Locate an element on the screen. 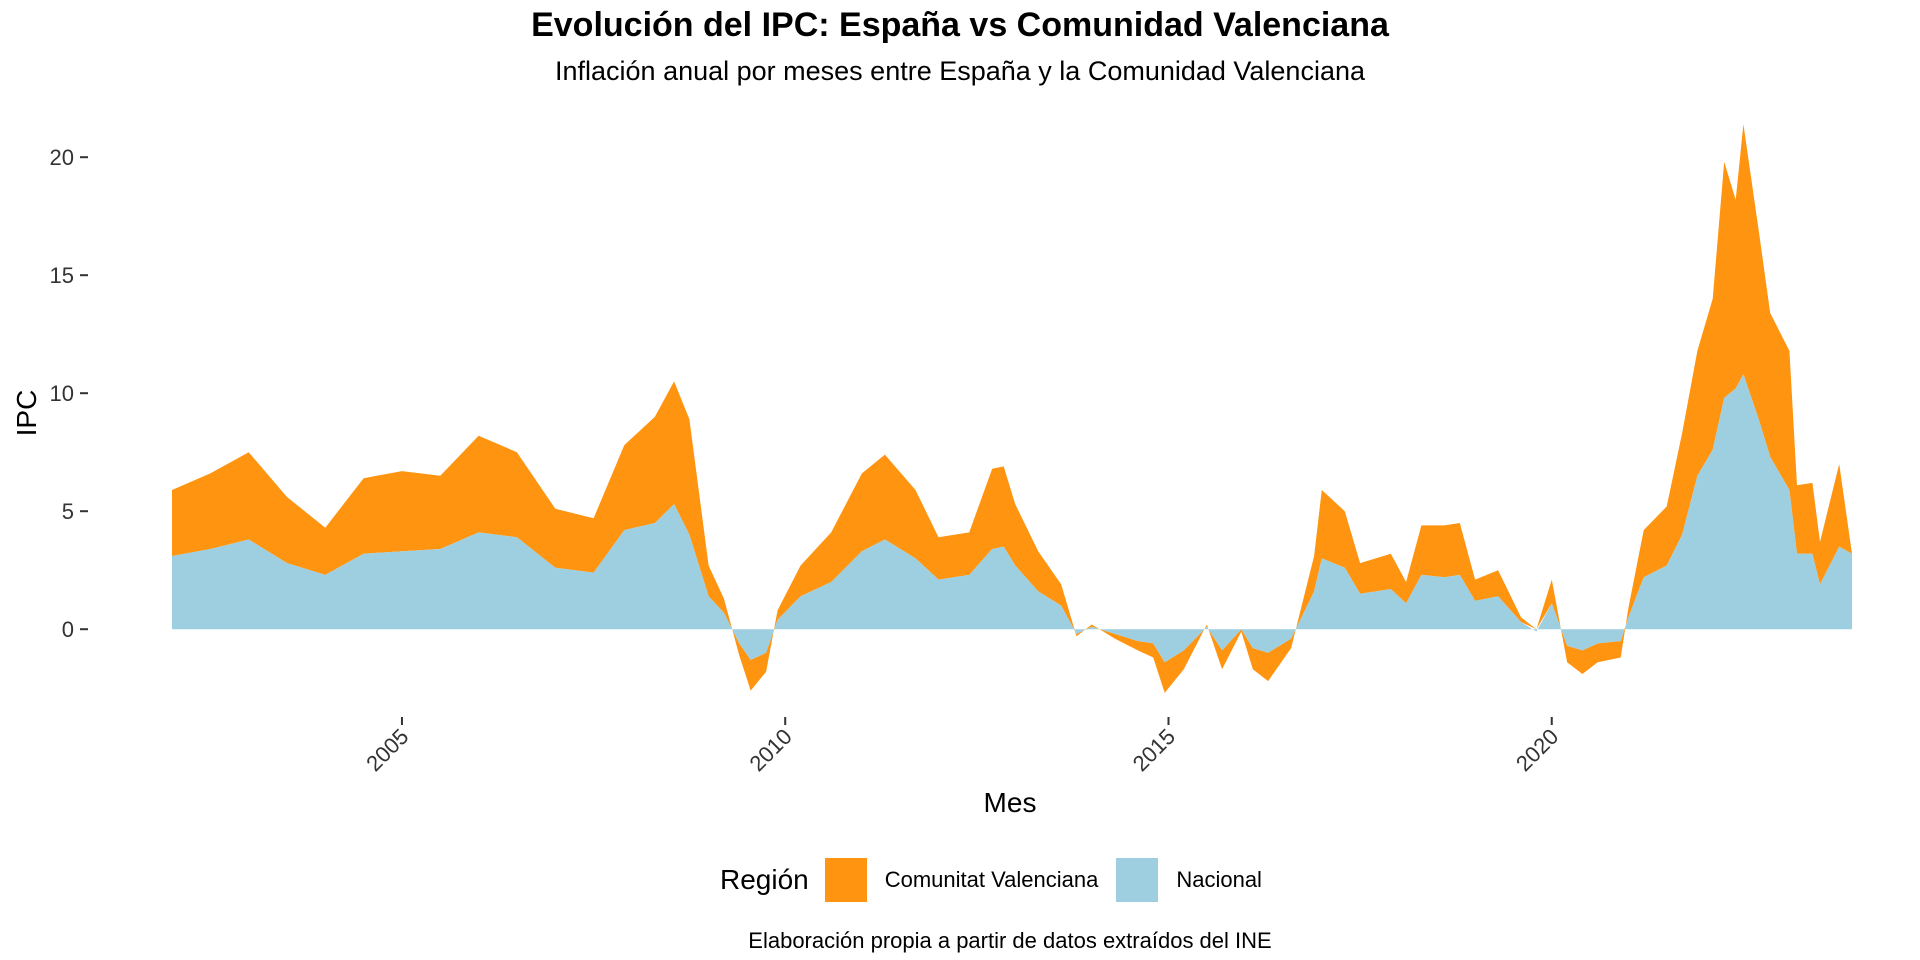  legend-key-comunitat-valenciana is located at coordinates (845, 880).